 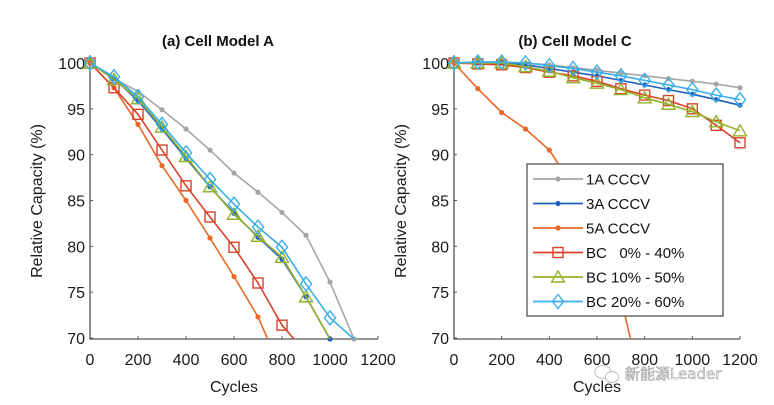 I want to click on chart-title: (a) Cell Model A, so click(x=218, y=41).